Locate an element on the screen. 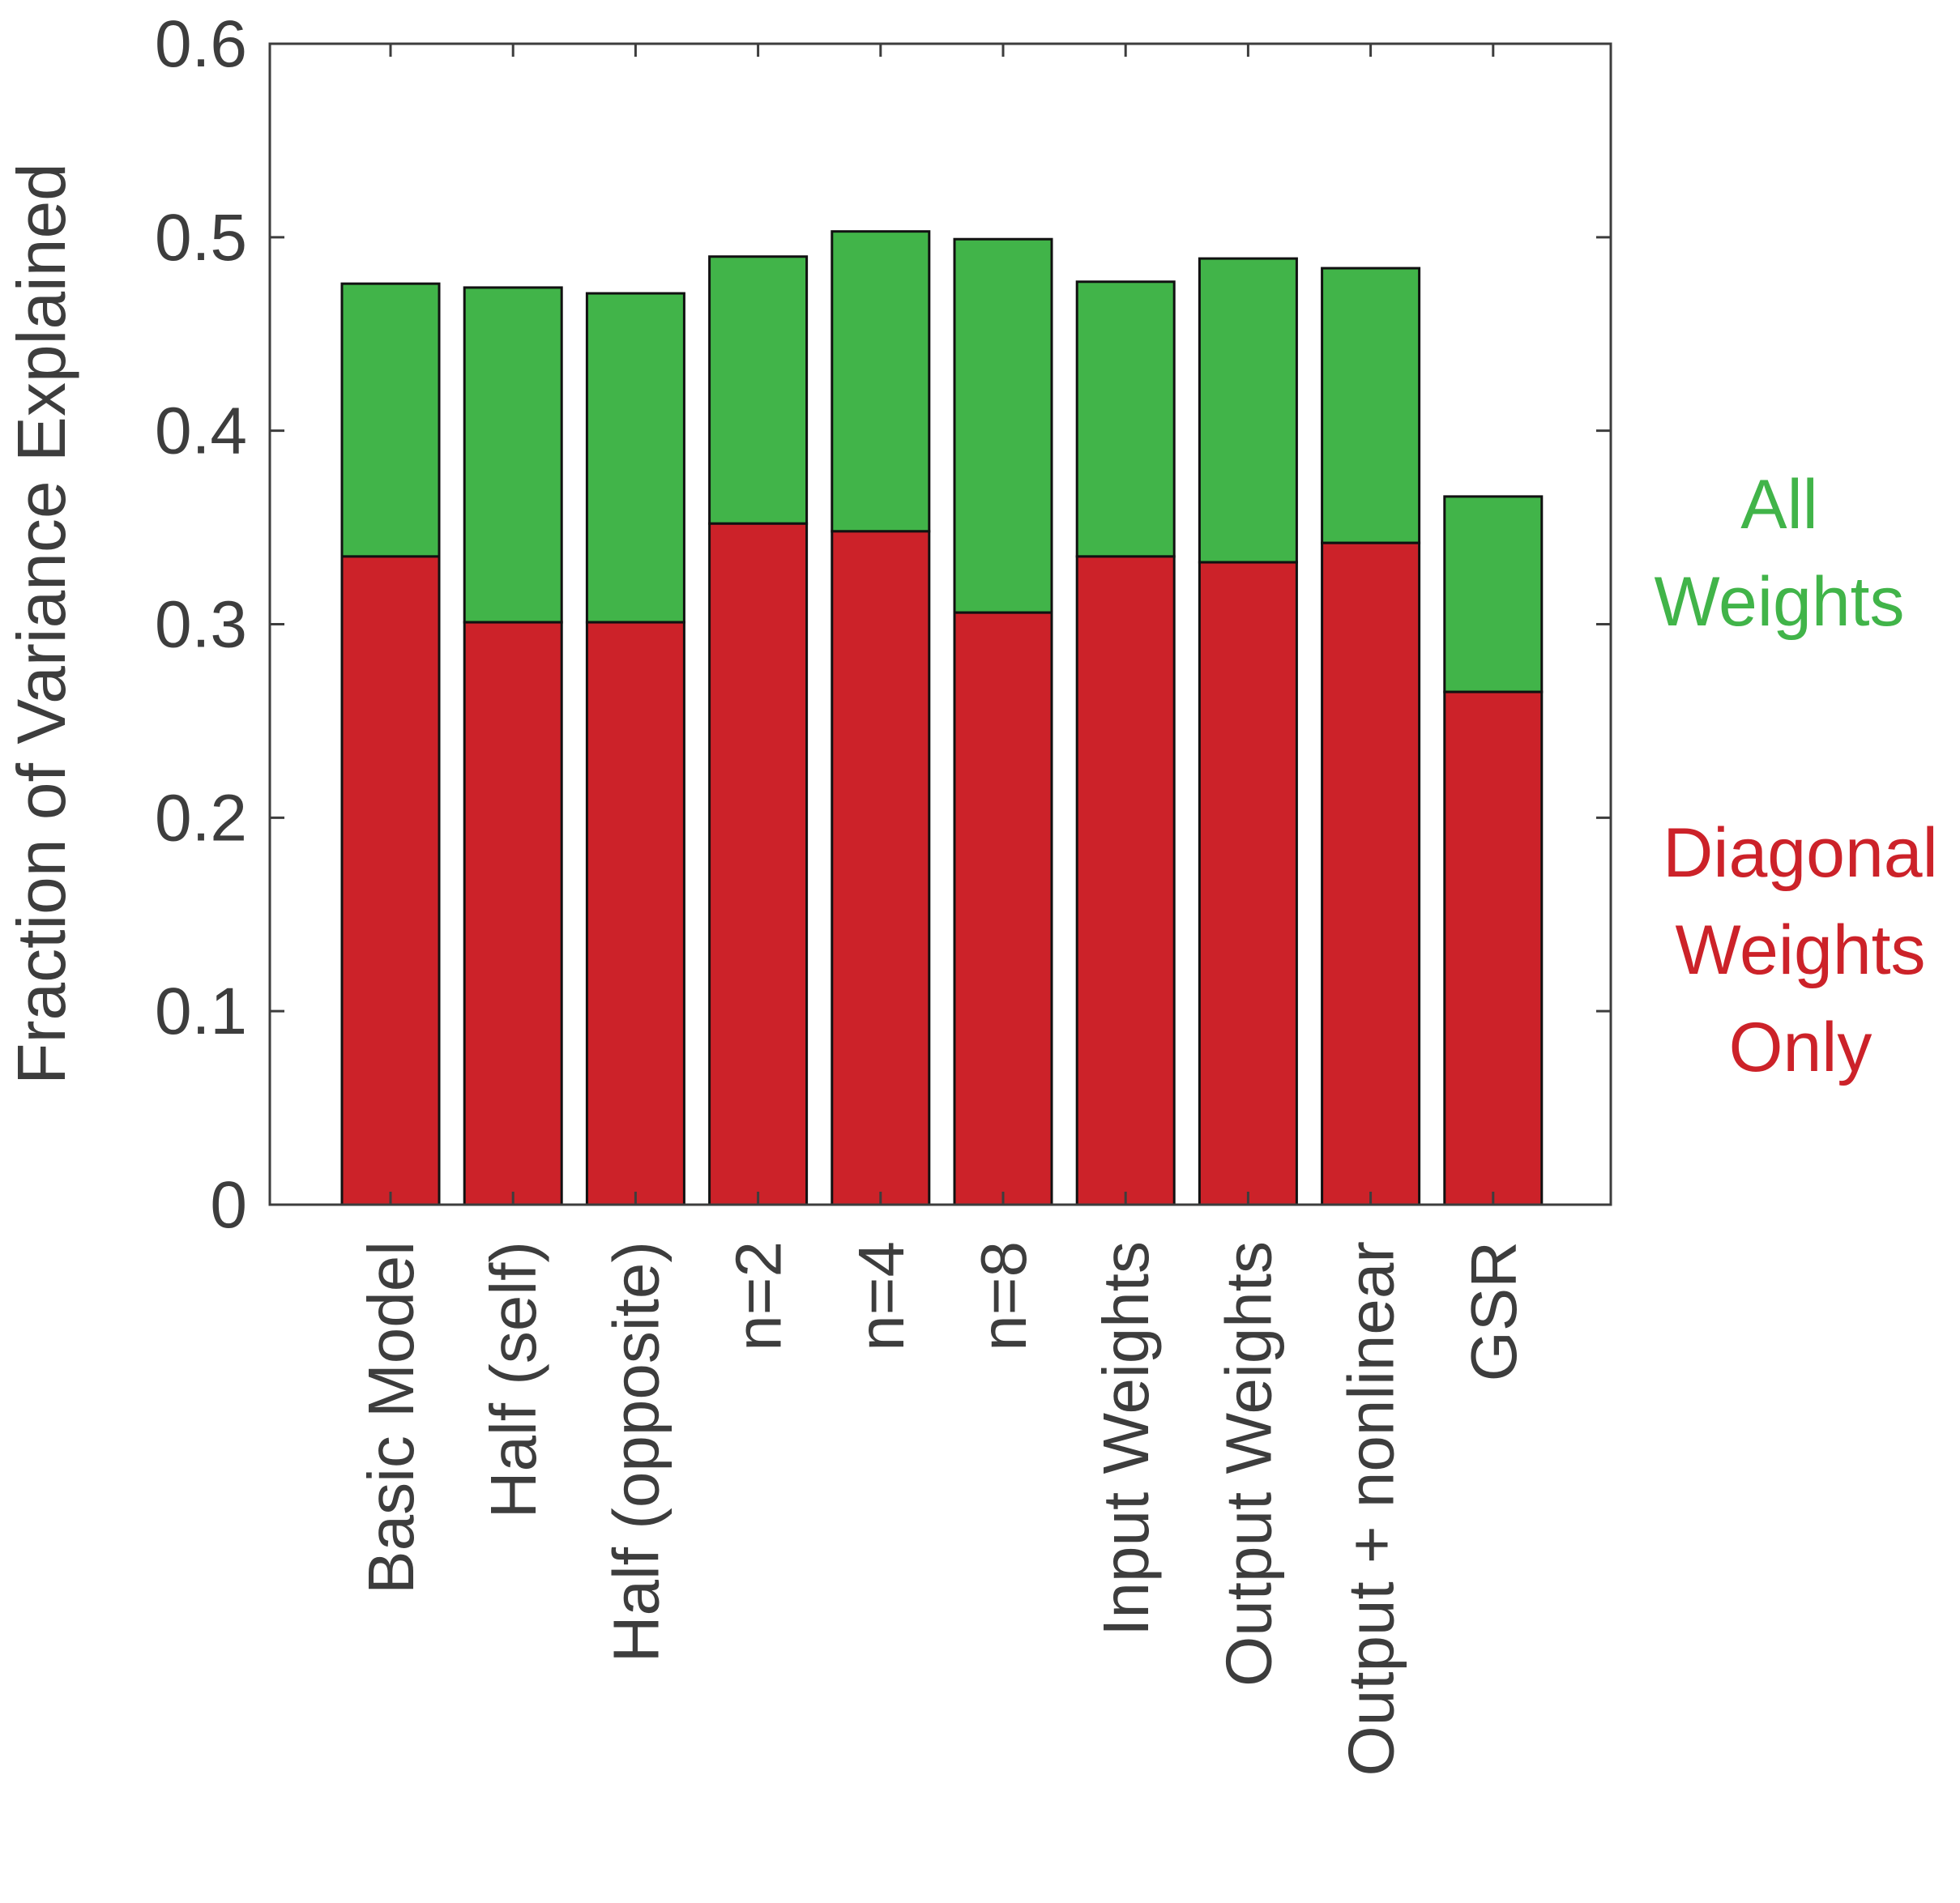 Image resolution: width=1960 pixels, height=1903 pixels. legend-diagonal-weights-line-2: Weights is located at coordinates (1800, 950).